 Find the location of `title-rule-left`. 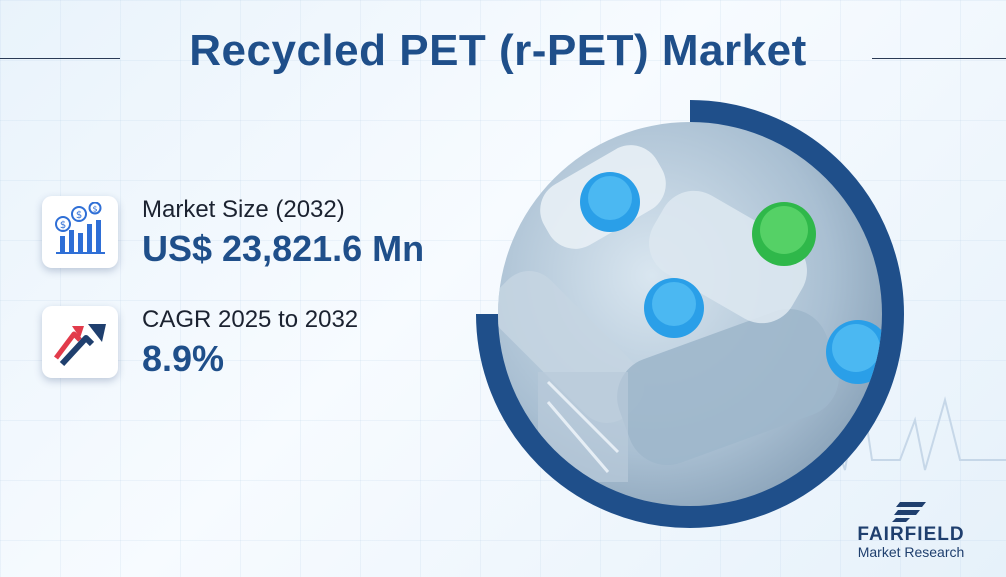

title-rule-left is located at coordinates (60, 58).